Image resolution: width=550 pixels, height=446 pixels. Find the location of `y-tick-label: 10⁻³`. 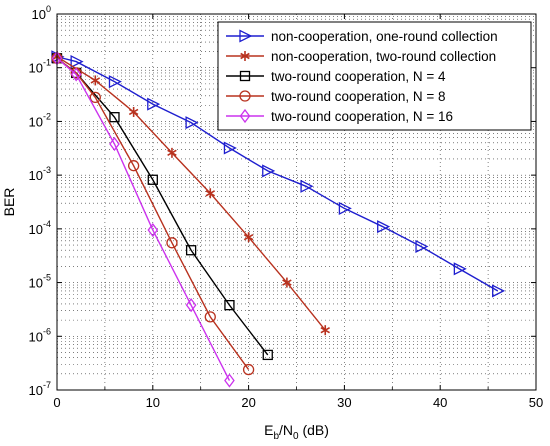

y-tick-label: 10⁻³ is located at coordinates (40, 174).